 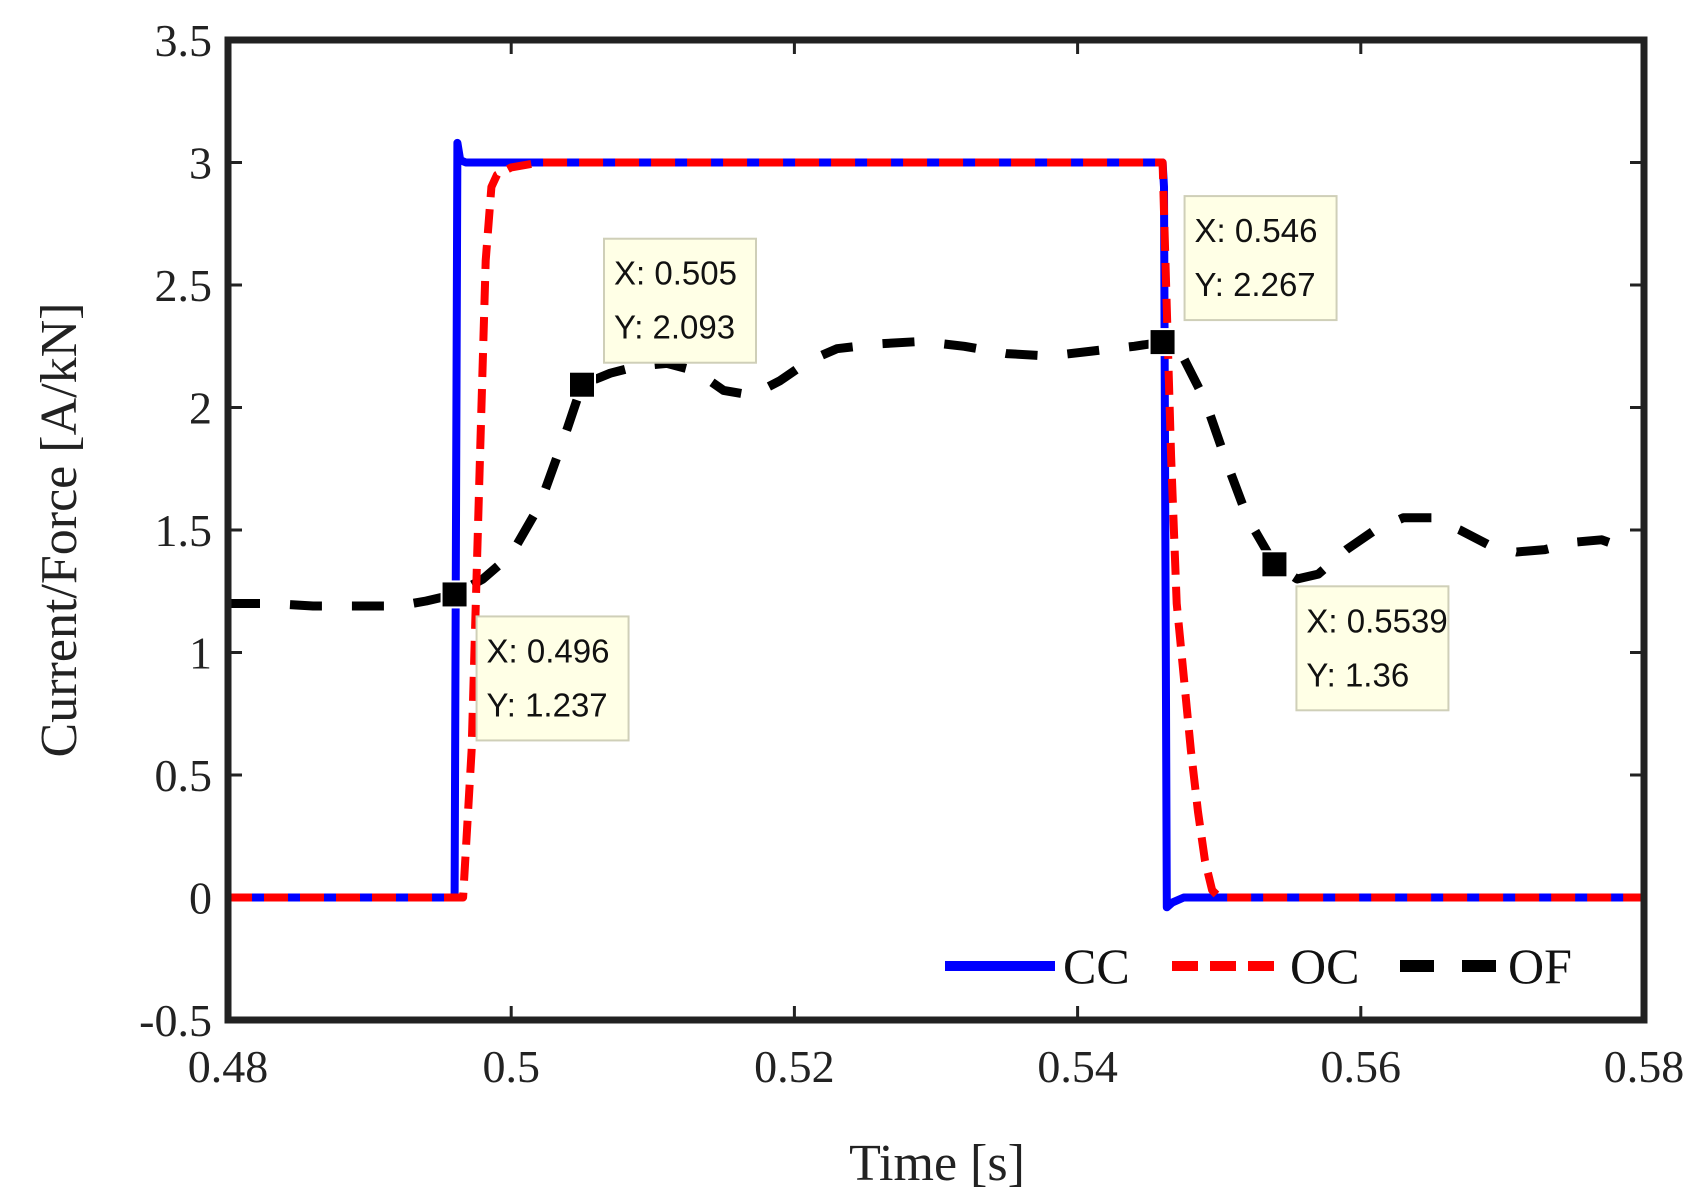 What do you see at coordinates (1324, 966) in the screenshot?
I see `legend-label-oc: OC` at bounding box center [1324, 966].